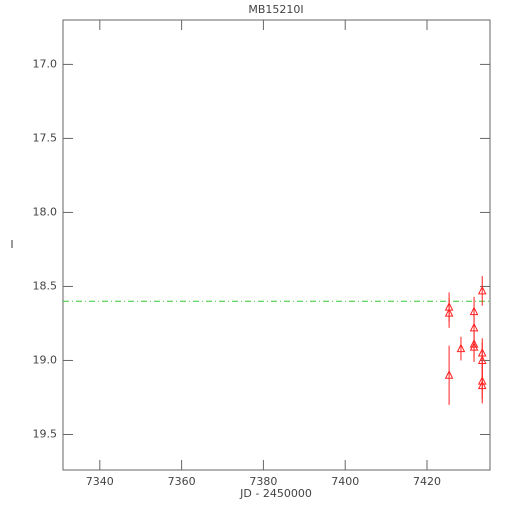 This screenshot has height=514, width=510. What do you see at coordinates (45, 433) in the screenshot?
I see `y-tick-label: 19.5` at bounding box center [45, 433].